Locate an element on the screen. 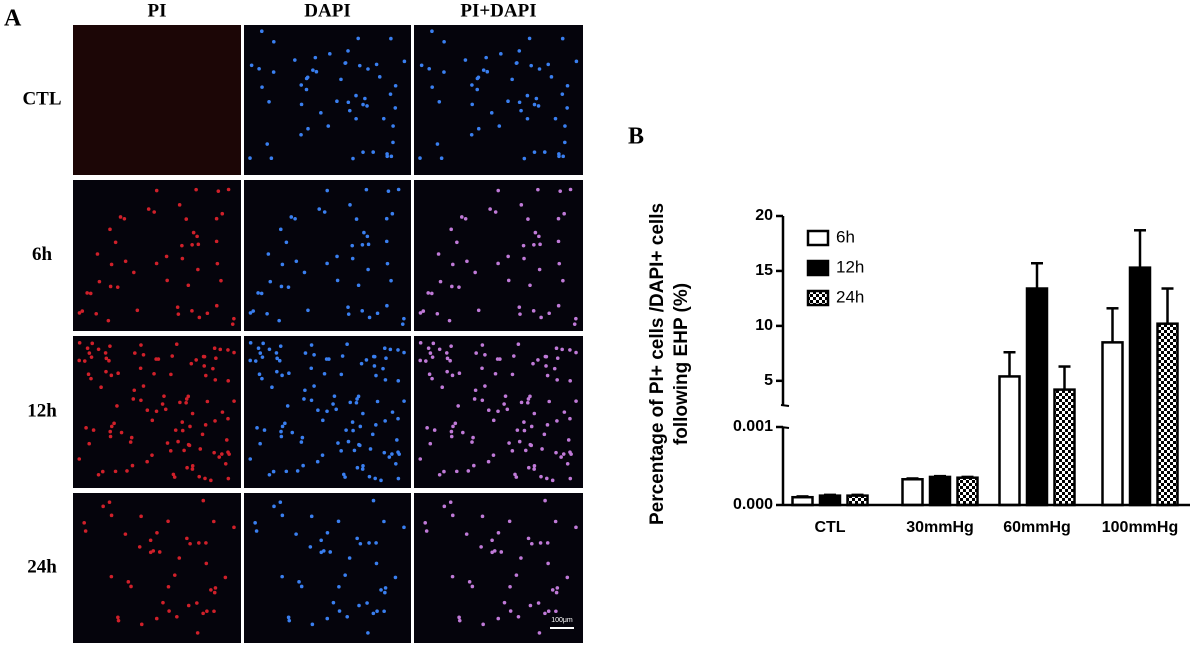 This screenshot has width=1200, height=650. legend-label: 24h is located at coordinates (850, 296).